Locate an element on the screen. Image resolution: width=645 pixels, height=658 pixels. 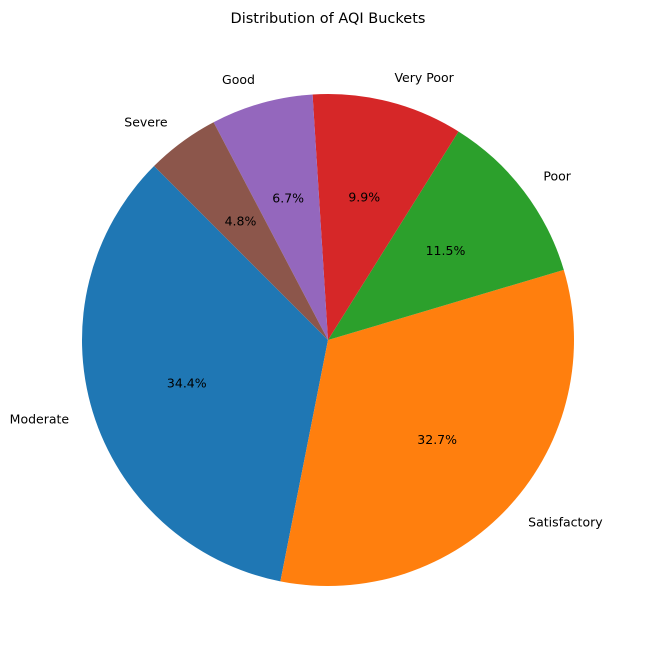
pie-slice-very-poor is located at coordinates (385, 217).